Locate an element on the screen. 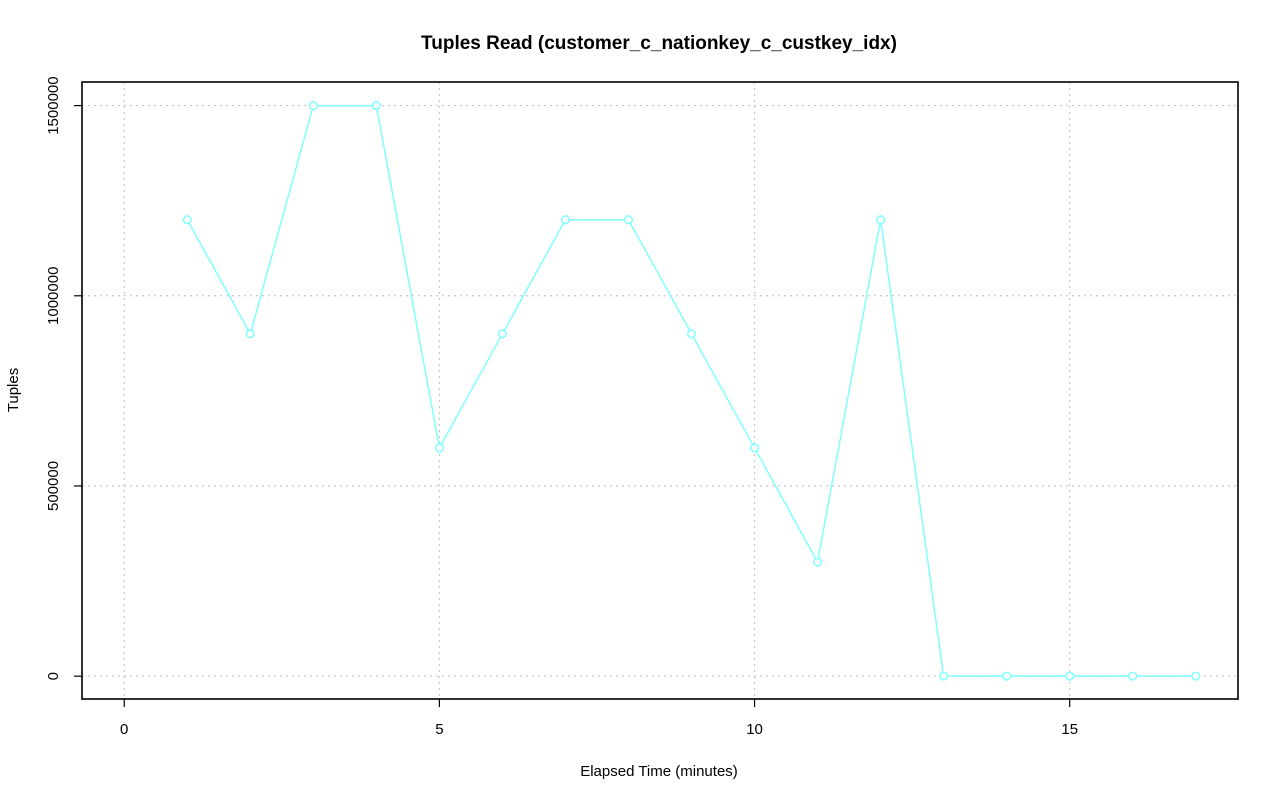 Image resolution: width=1280 pixels, height=806 pixels. x-tick-label: 5 is located at coordinates (439, 729).